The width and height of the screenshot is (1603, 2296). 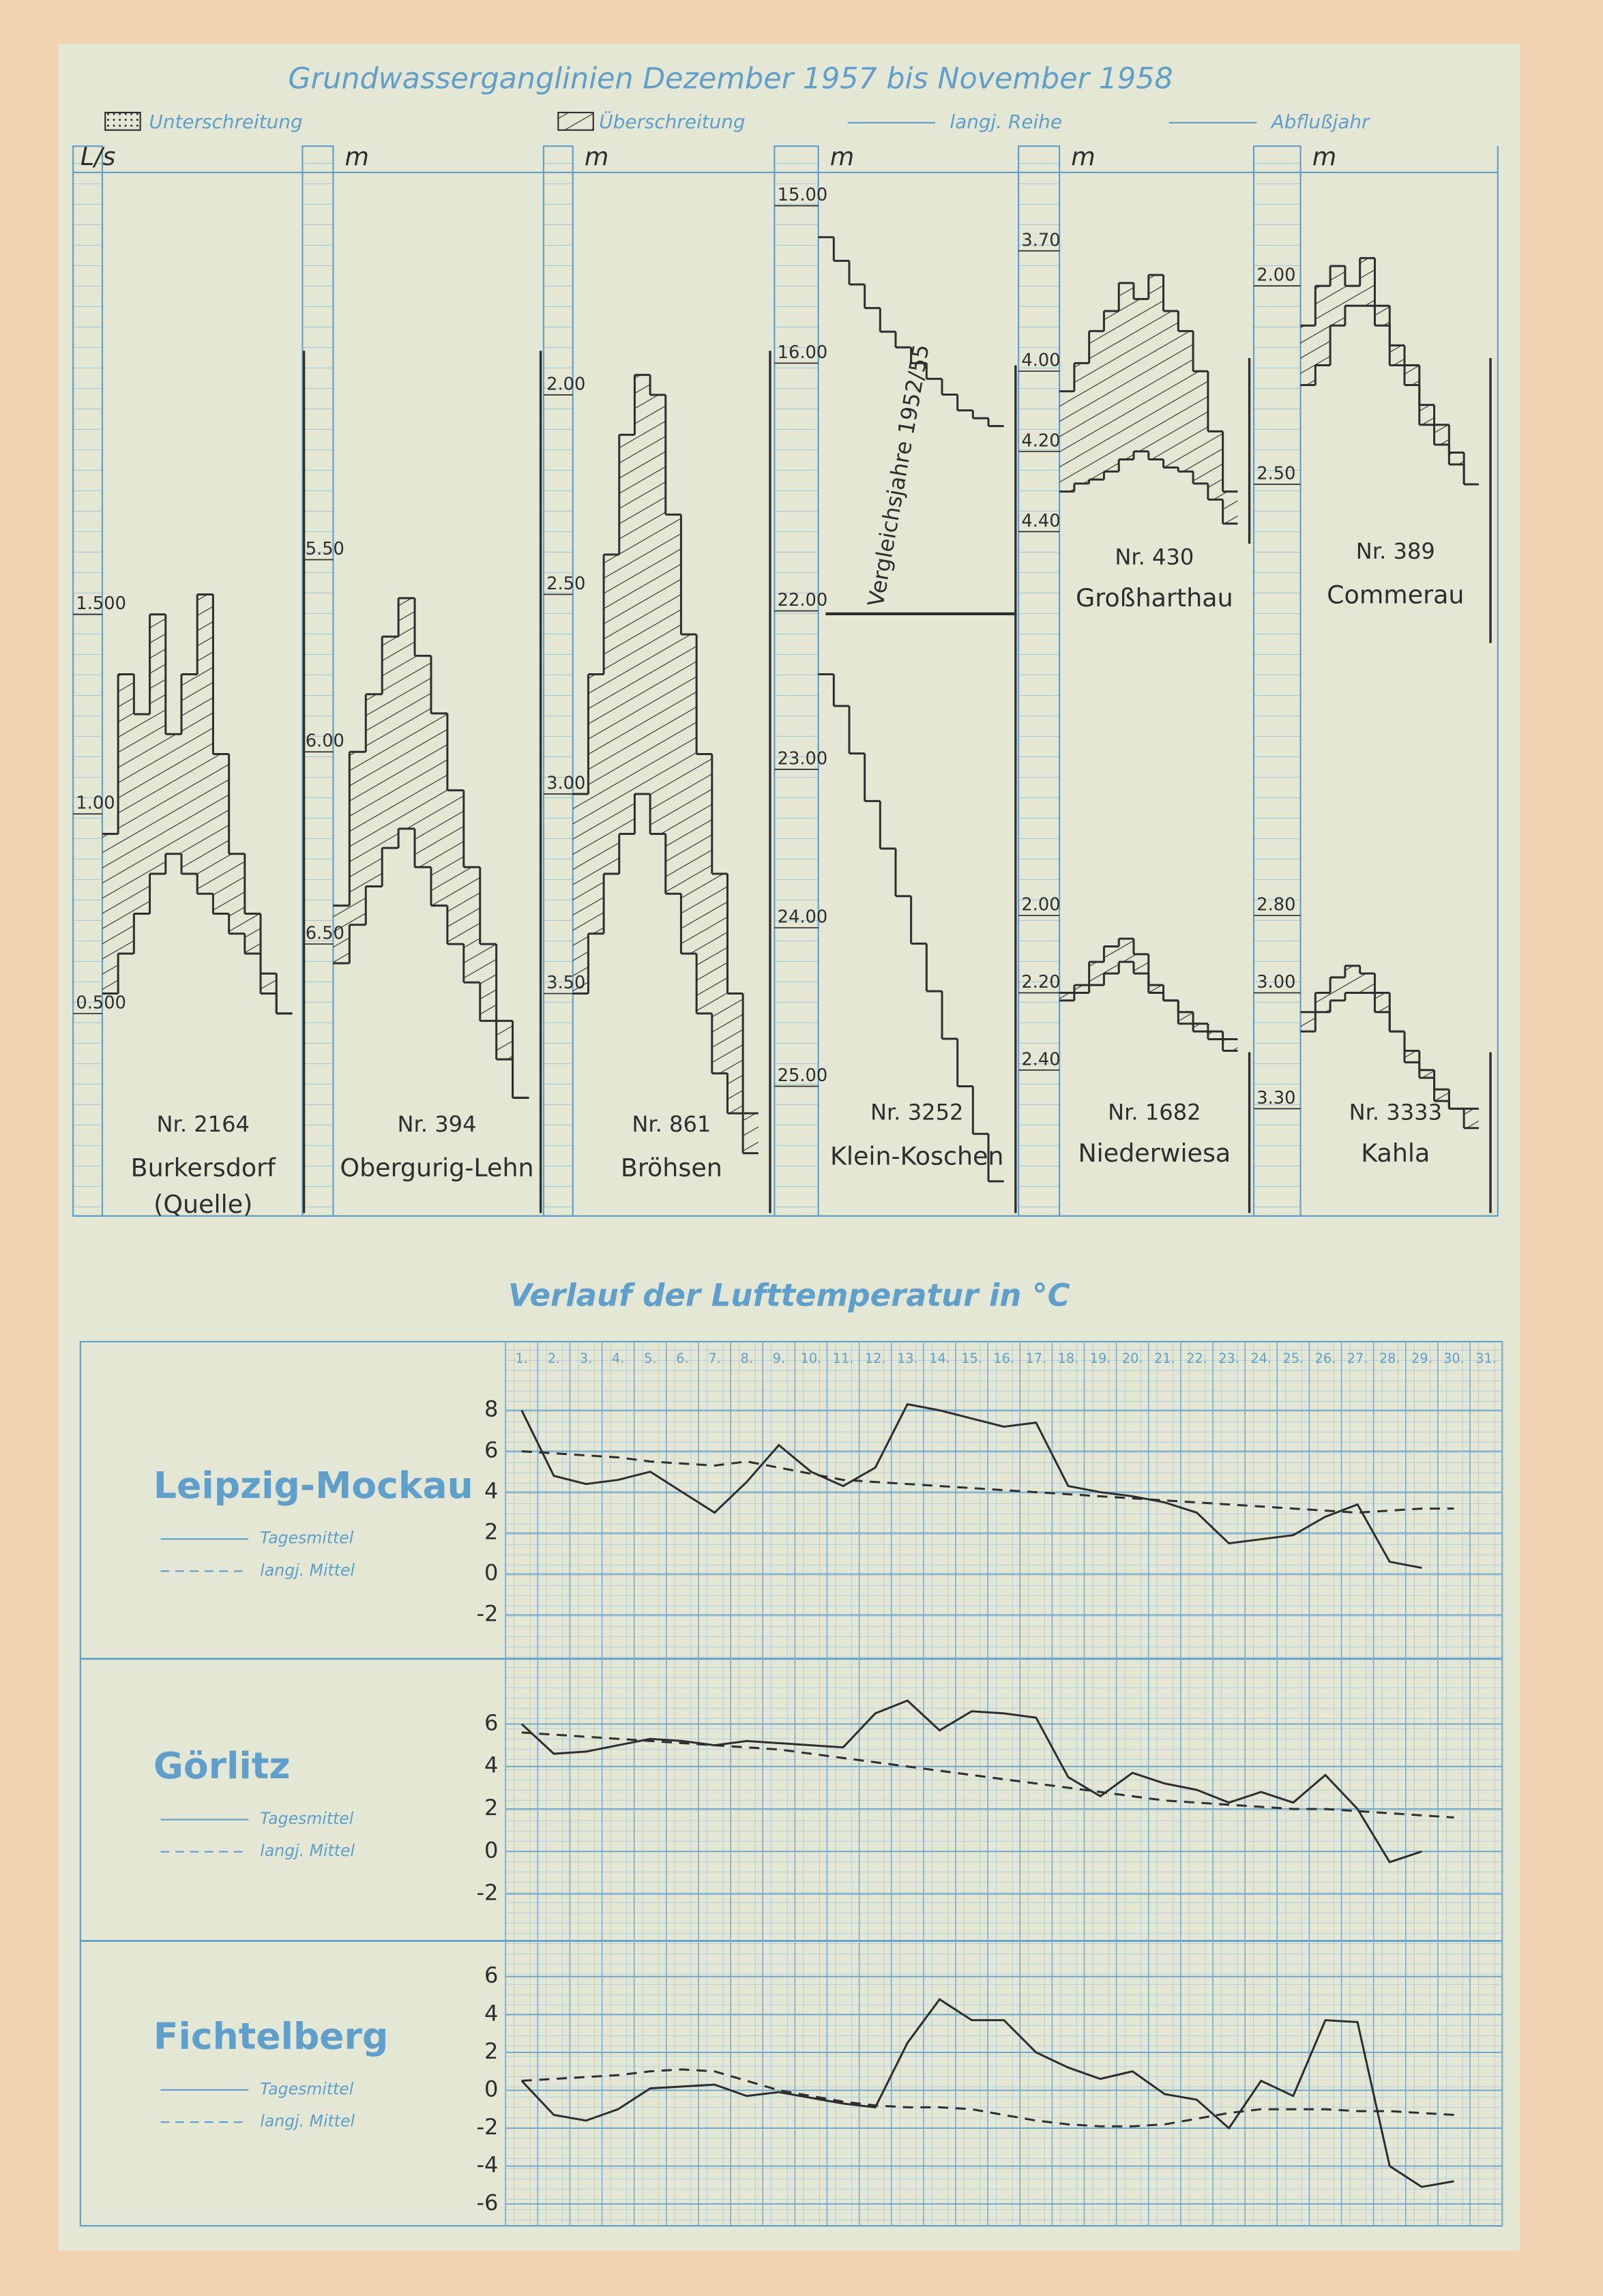 What do you see at coordinates (270, 2037) in the screenshot?
I see `station-name: Fichtelberg` at bounding box center [270, 2037].